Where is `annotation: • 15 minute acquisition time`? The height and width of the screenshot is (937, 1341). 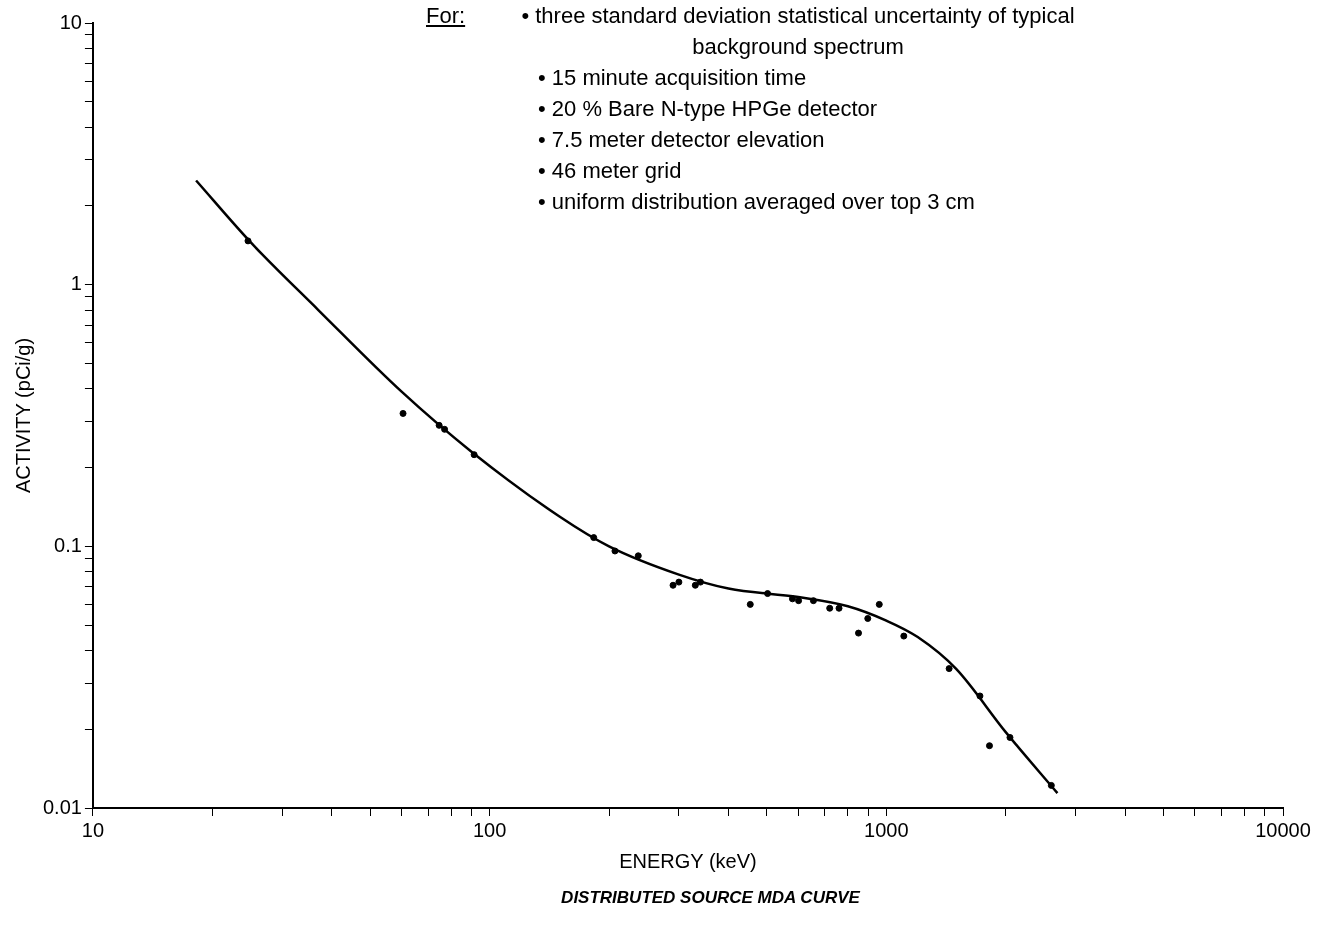 annotation: • 15 minute acquisition time is located at coordinates (672, 78).